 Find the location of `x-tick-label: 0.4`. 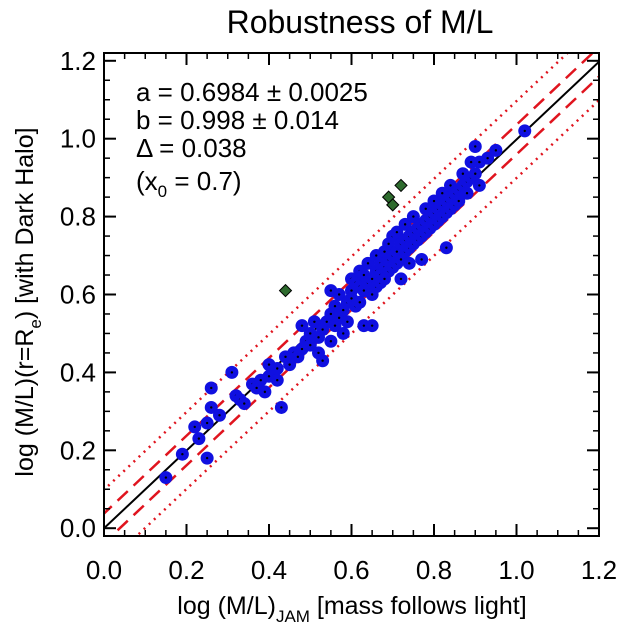

x-tick-label: 0.4 is located at coordinates (269, 570).